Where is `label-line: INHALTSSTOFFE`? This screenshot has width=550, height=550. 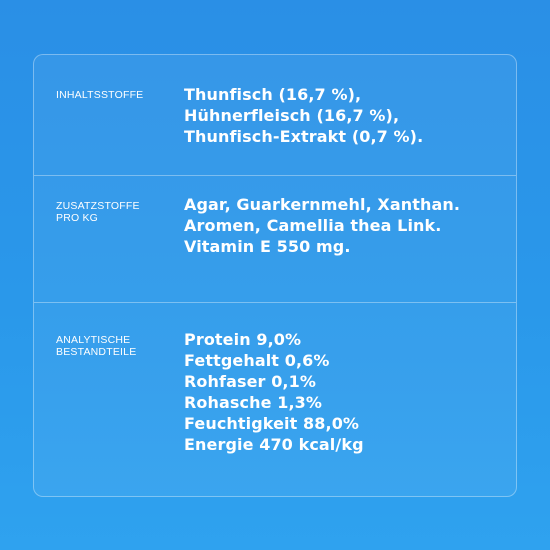
label-line: INHALTSSTOFFE is located at coordinates (100, 95).